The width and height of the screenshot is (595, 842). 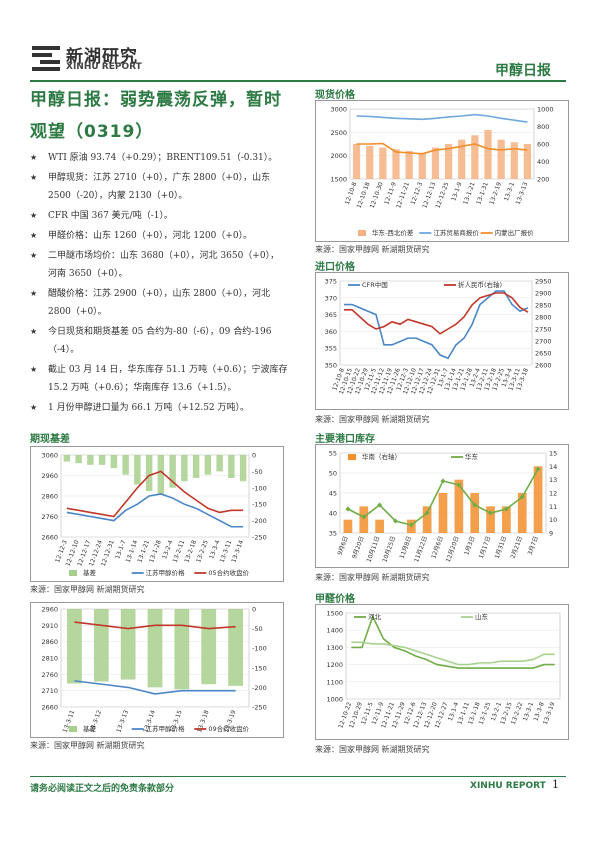 What do you see at coordinates (102, 789) in the screenshot?
I see `footer-disclaimer: 请务必阅读正文之后的免责条款部分` at bounding box center [102, 789].